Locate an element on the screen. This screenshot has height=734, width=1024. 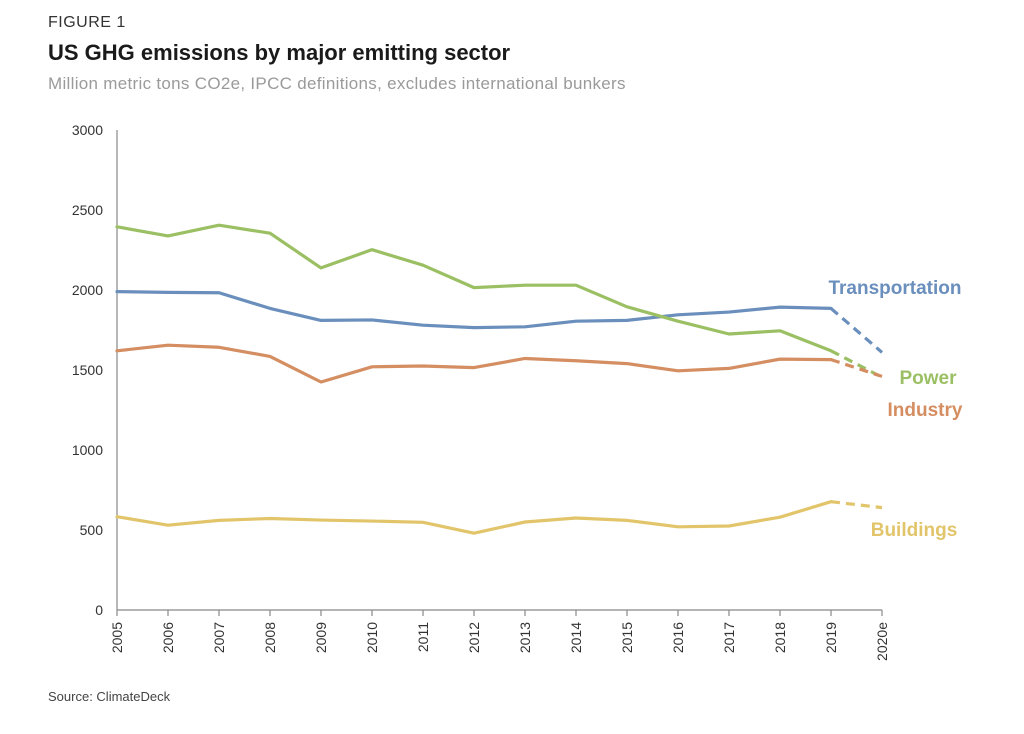
power-series-label: Power is located at coordinates (928, 378).